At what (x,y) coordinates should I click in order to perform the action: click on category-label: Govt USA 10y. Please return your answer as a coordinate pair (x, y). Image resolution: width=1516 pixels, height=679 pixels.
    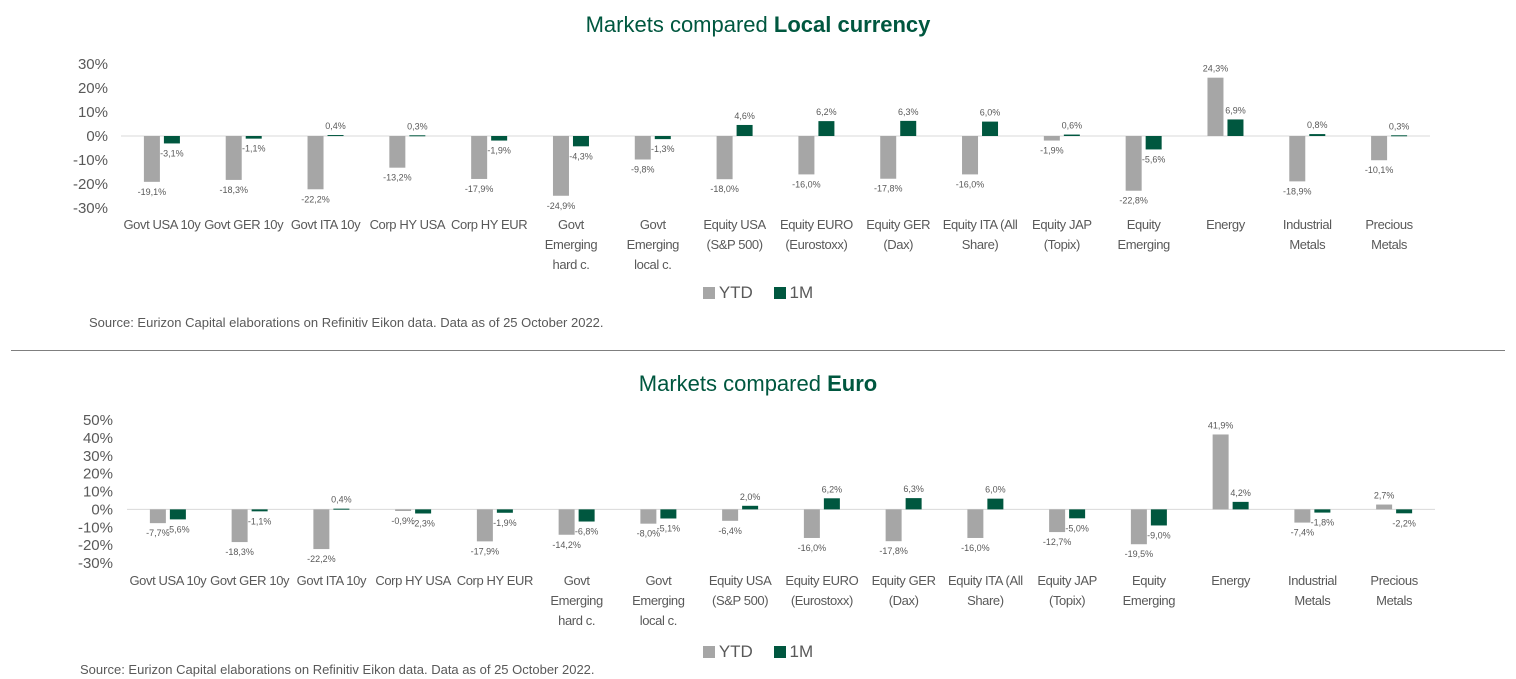
    Looking at the image, I should click on (168, 580).